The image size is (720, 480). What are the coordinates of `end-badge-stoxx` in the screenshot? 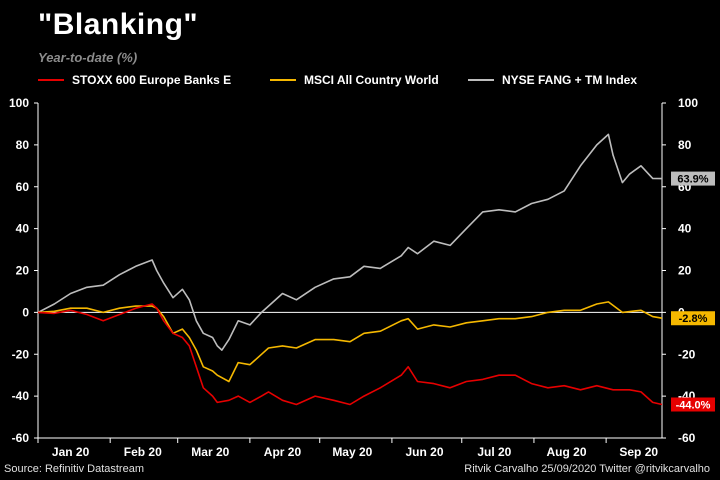 It's located at (693, 404).